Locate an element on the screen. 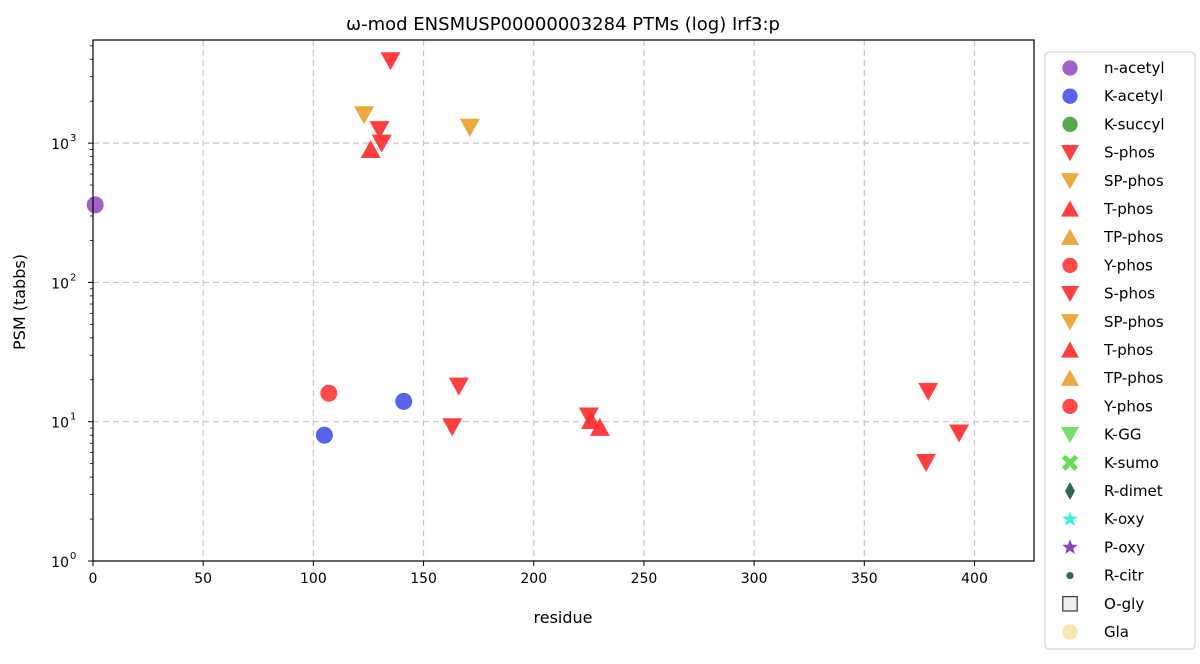 The width and height of the screenshot is (1200, 664). legend-label: K-sumo is located at coordinates (1131, 463).